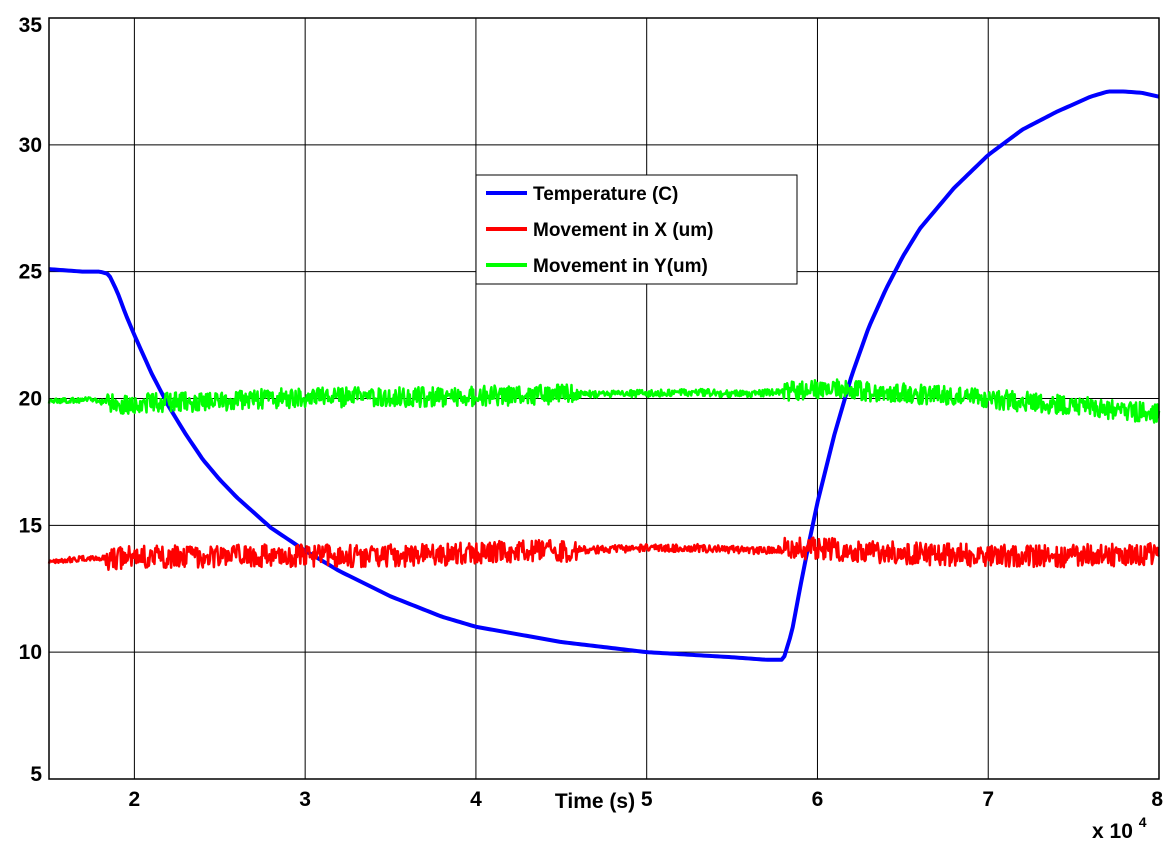  I want to click on x-axis-multiplier: x 10 4, so click(1119, 827).